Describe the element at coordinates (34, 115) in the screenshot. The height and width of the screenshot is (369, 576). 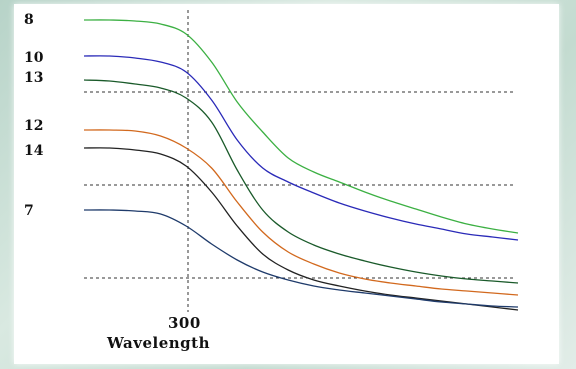
I see `series-labels: 8 10 13 12 14 7` at that location.